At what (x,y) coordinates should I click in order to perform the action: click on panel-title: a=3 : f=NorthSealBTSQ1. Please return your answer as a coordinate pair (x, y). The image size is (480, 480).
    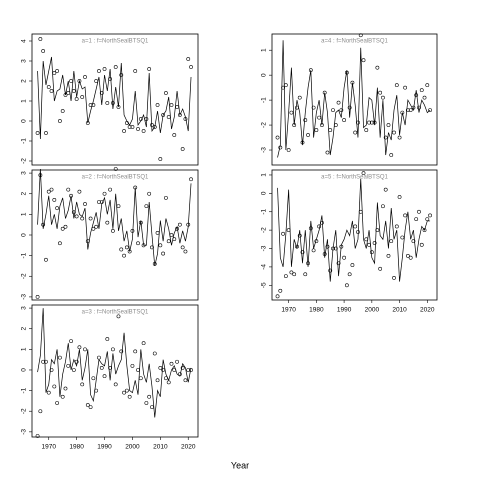
    Looking at the image, I should click on (115, 313).